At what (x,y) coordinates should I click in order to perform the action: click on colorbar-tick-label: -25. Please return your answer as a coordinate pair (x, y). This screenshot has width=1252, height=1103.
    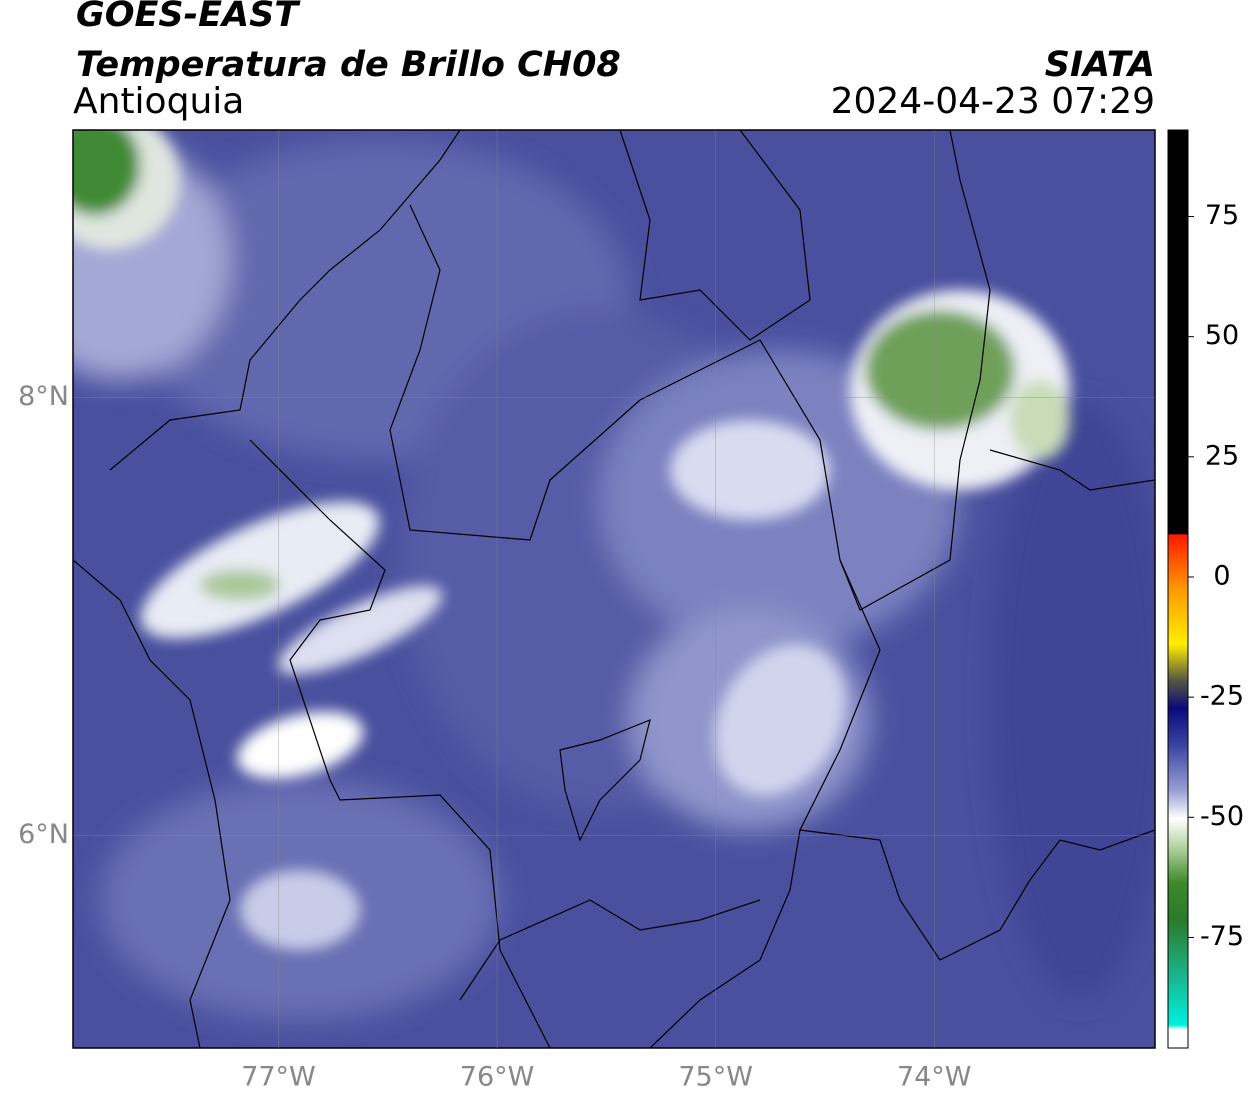
    Looking at the image, I should click on (1222, 696).